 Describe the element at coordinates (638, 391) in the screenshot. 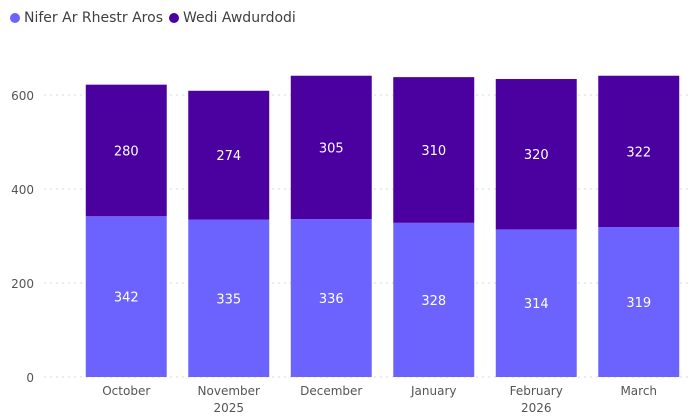

I see `x-tick-label-march: March` at that location.